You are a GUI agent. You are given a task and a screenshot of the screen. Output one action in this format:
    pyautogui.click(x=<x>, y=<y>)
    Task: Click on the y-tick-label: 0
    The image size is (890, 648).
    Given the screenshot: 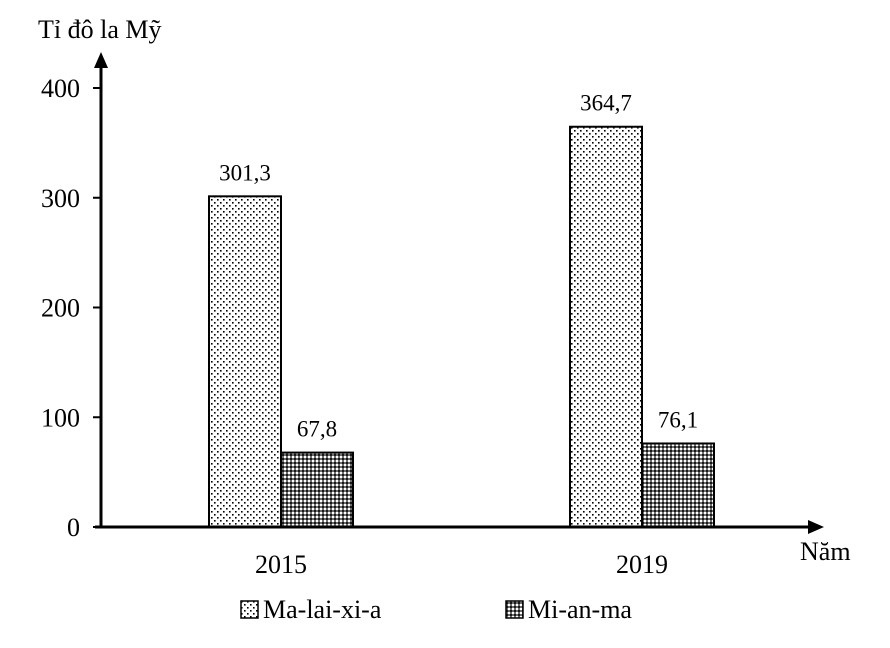 What is the action you would take?
    pyautogui.click(x=73, y=527)
    